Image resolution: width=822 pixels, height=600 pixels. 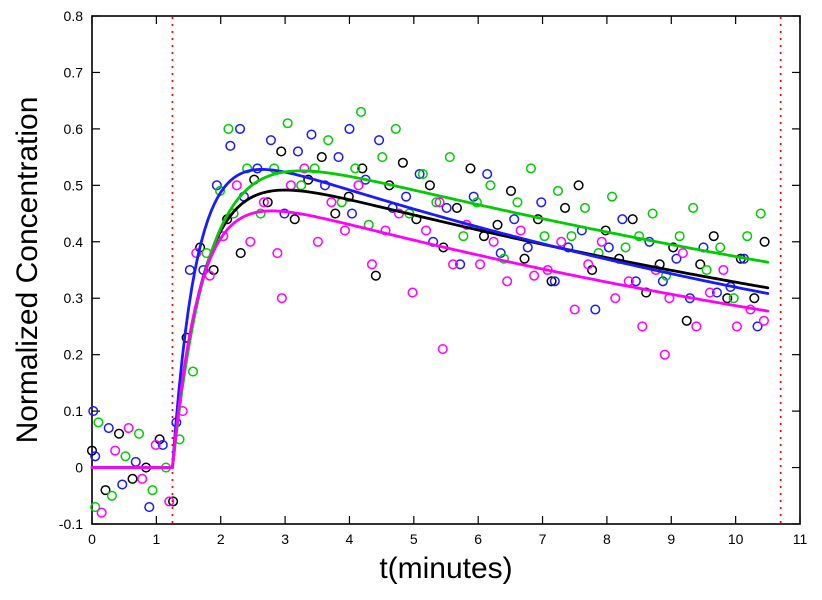 What do you see at coordinates (74, 72) in the screenshot?
I see `y-tick-label: 0.7` at bounding box center [74, 72].